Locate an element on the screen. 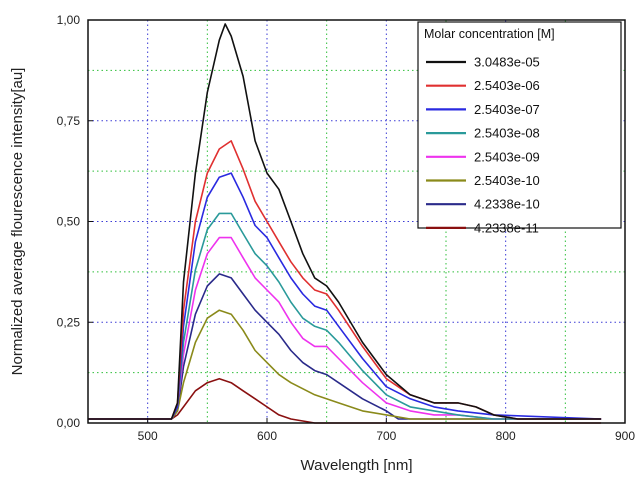 The height and width of the screenshot is (482, 640). legend-label: 3.0483e-05 is located at coordinates (507, 62).